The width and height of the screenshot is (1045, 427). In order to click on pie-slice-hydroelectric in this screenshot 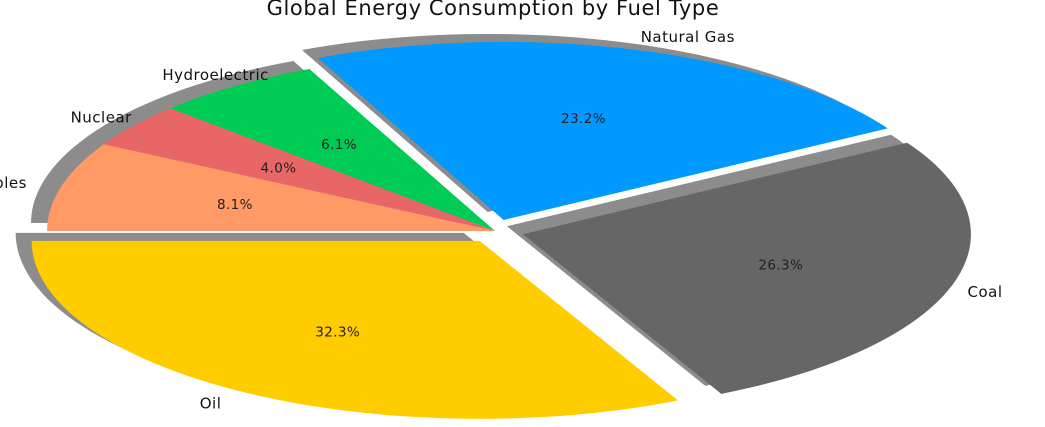, I will do `click(333, 150)`.